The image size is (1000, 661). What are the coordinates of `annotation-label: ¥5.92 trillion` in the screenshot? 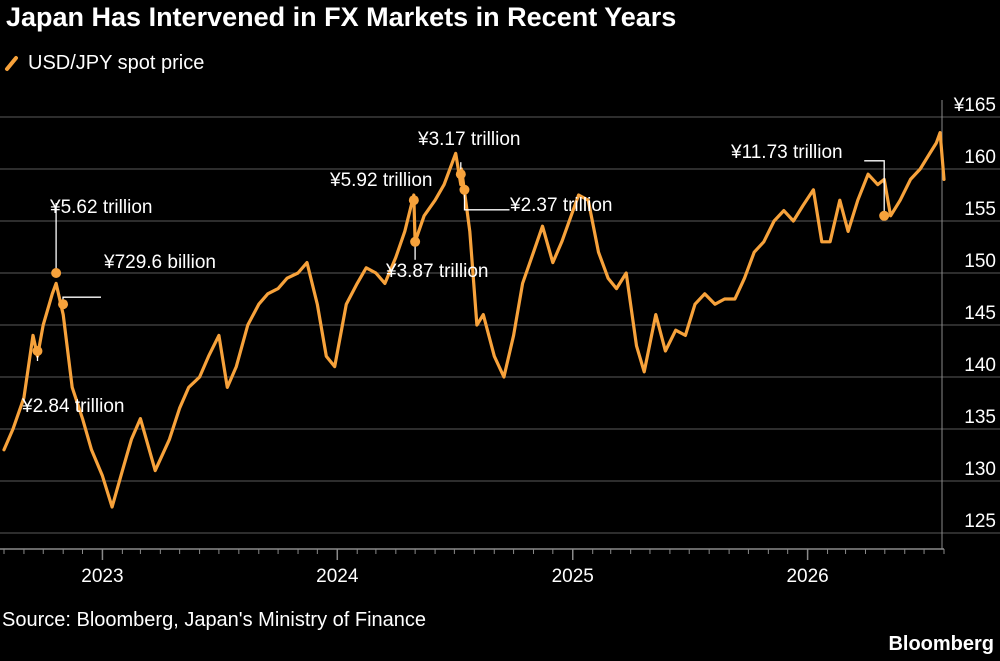 It's located at (380, 180).